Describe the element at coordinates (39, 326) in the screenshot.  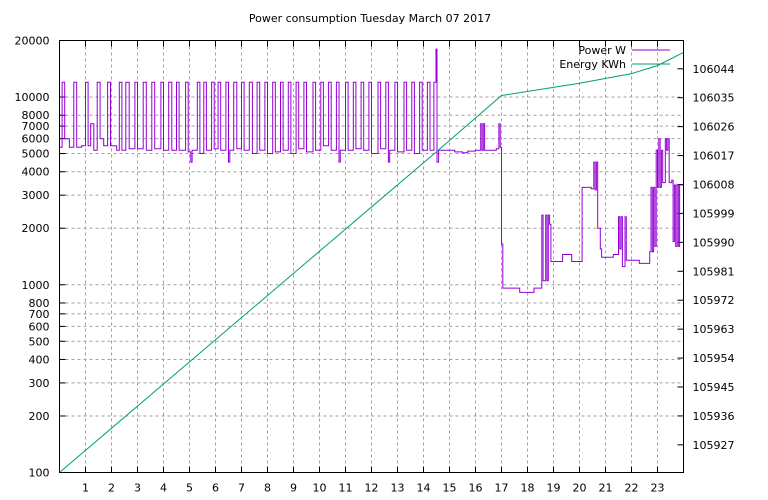
I see `left-y-tick-label: 600` at that location.